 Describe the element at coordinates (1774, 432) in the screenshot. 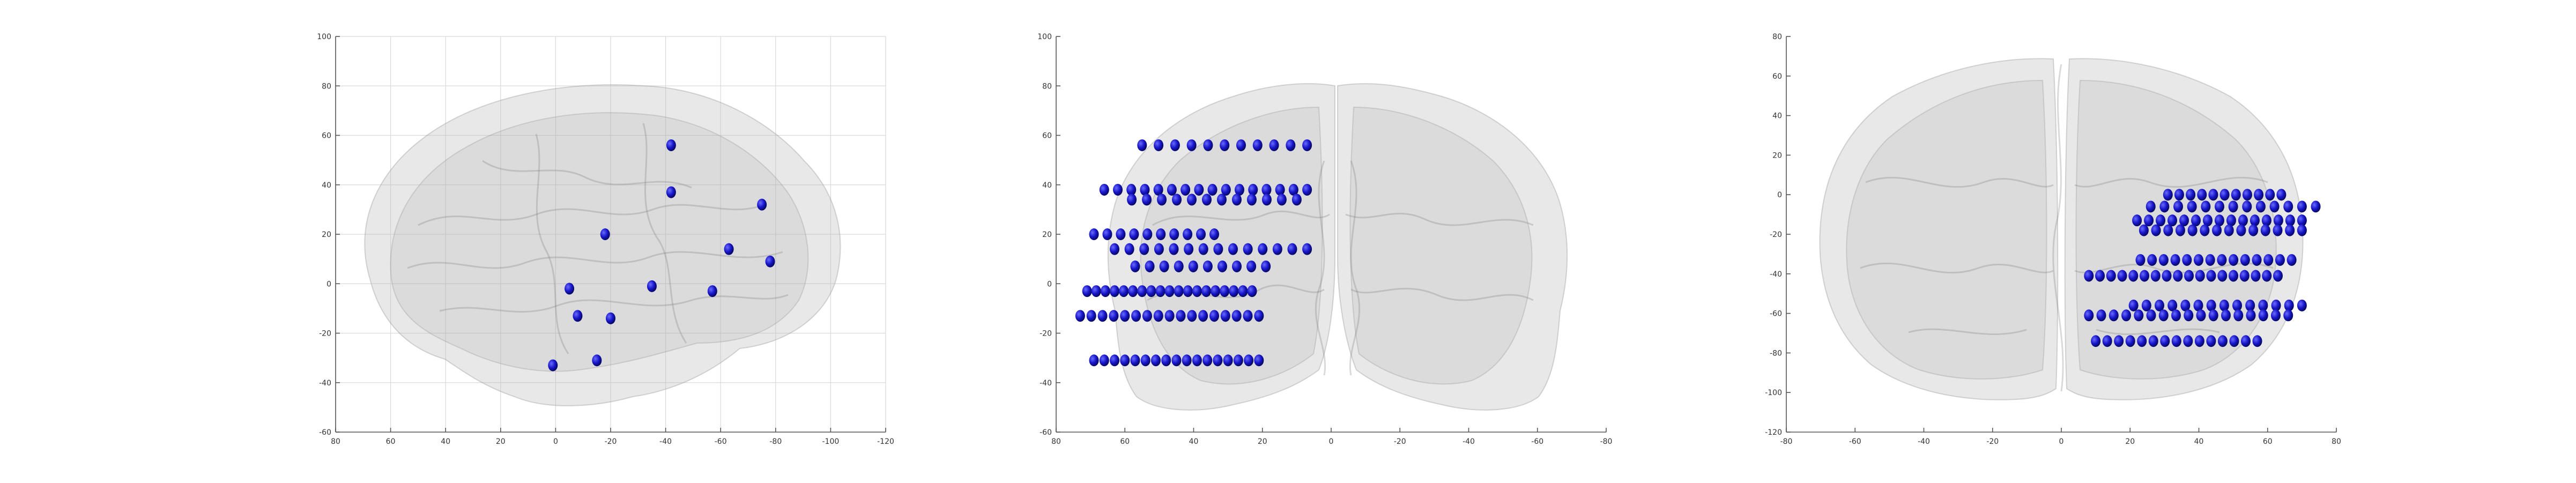

I see `y-tick-label: -120` at that location.